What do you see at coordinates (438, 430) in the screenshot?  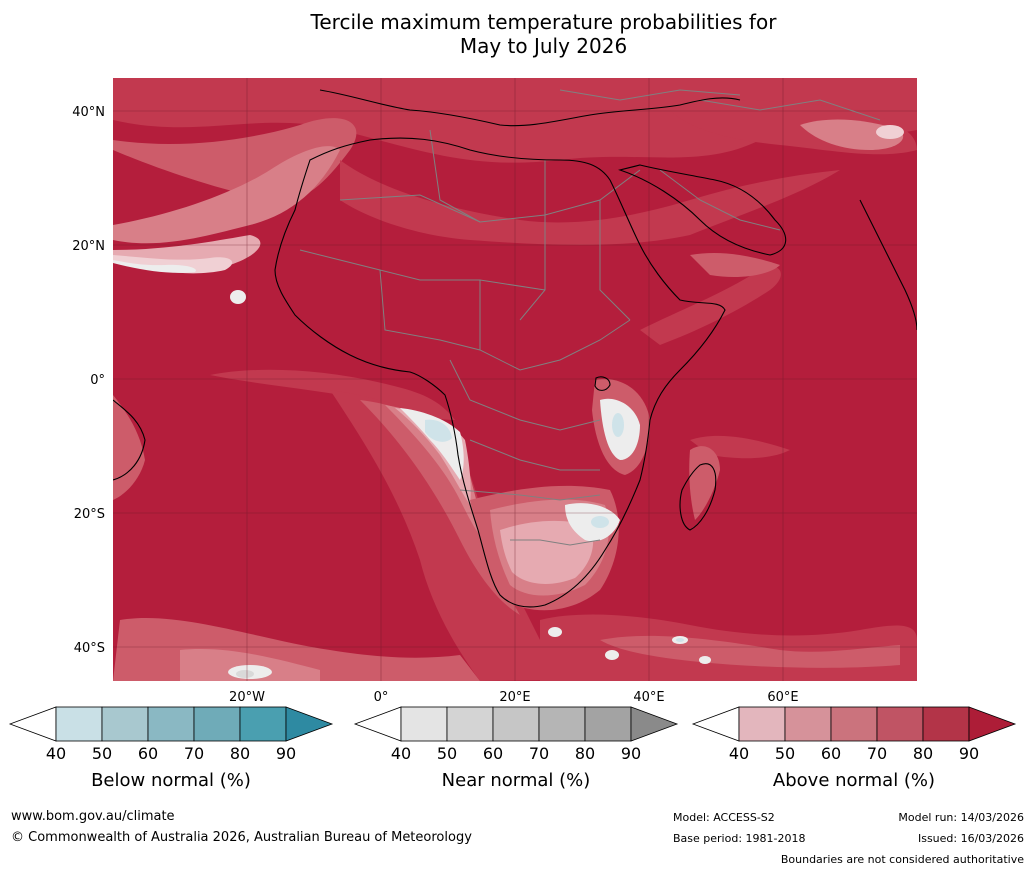 I see `field-below-40-angola` at bounding box center [438, 430].